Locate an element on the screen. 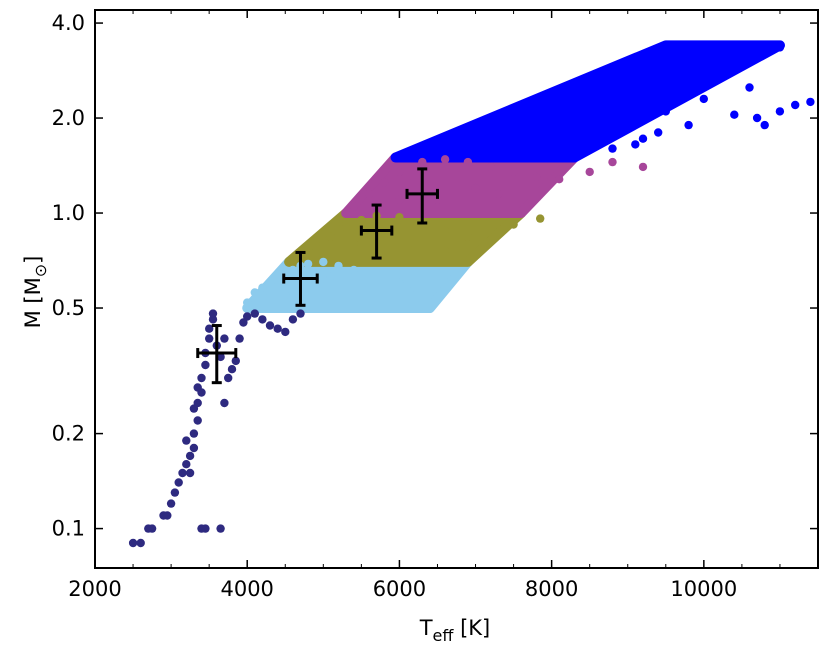  y-axis-label-close: ] is located at coordinates (33, 260).